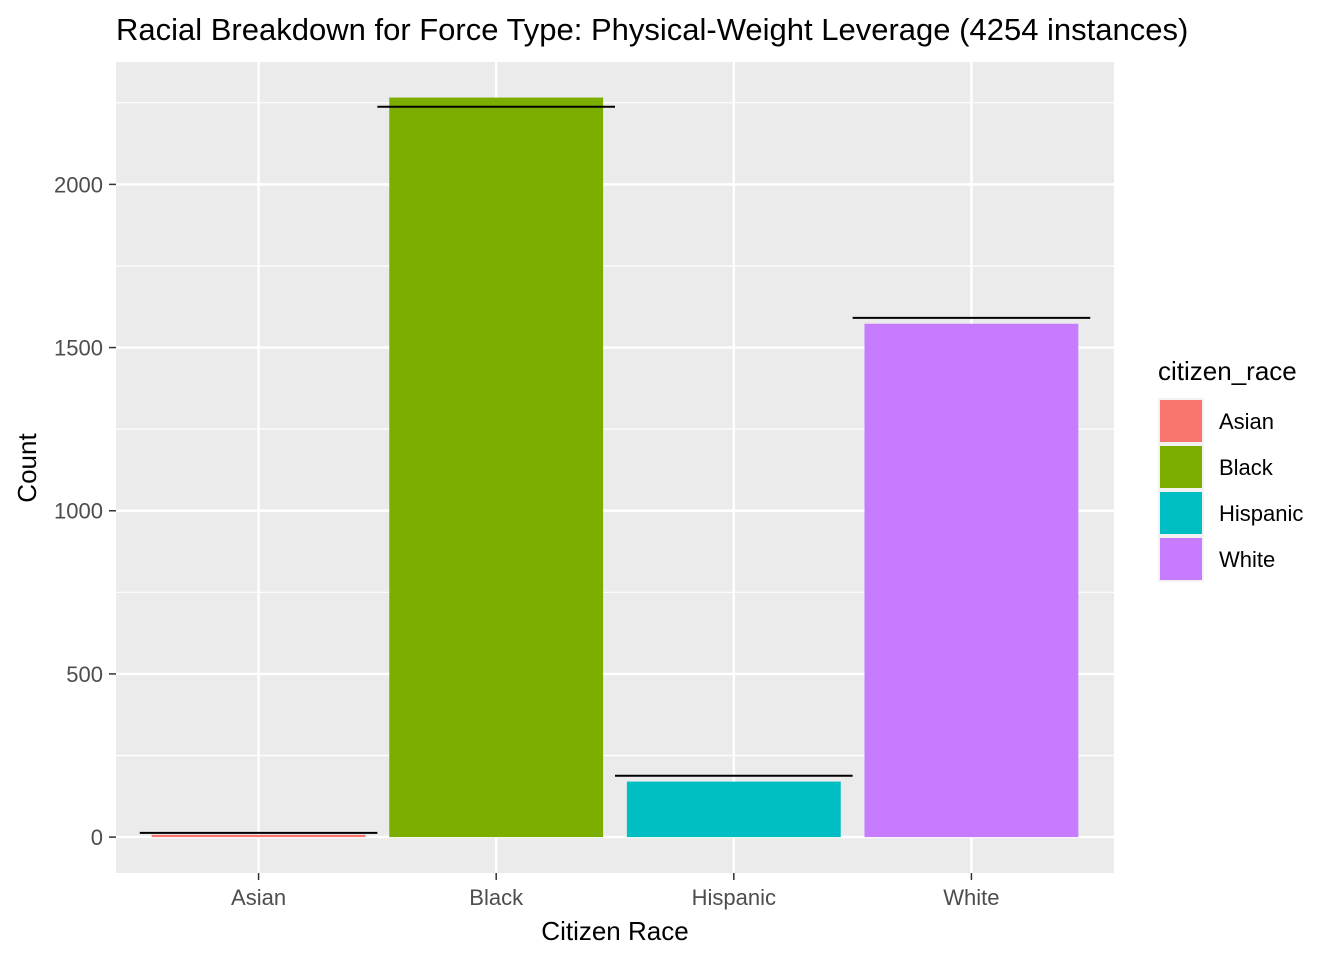  I want to click on legend-swatch-hispanic, so click(1181, 513).